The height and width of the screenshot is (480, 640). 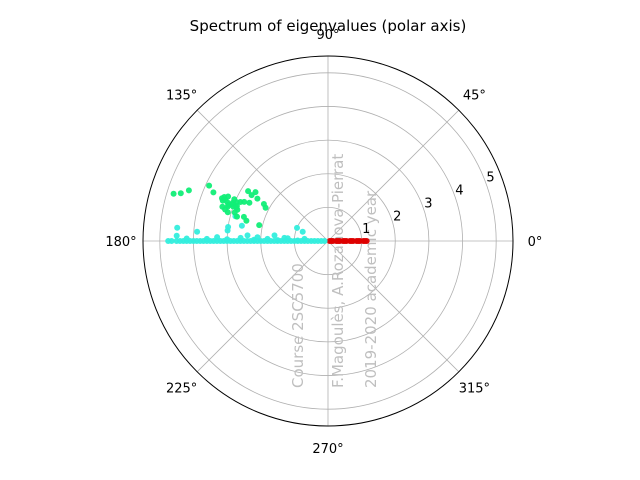 I want to click on angular-tick-label: 90°, so click(x=327, y=35).